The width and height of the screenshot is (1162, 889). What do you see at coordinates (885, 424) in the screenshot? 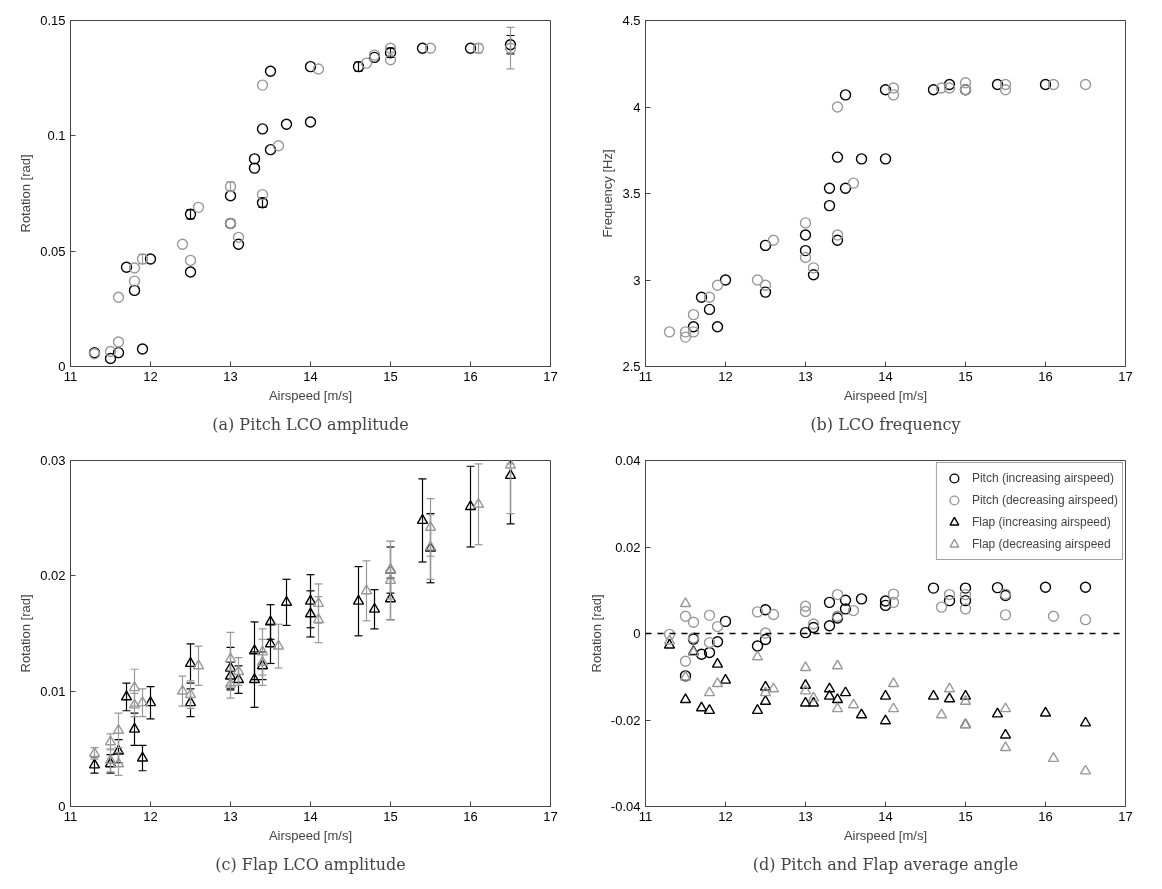
I see `text: (b) LCO frequency` at bounding box center [885, 424].